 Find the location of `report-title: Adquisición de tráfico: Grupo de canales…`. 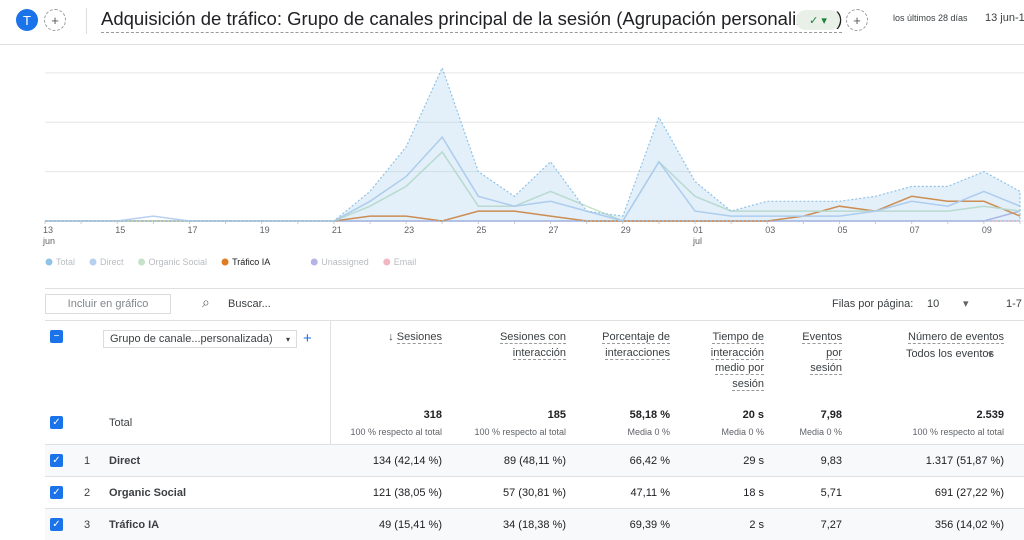

report-title: Adquisición de tráfico: Grupo de canales… is located at coordinates (472, 20).